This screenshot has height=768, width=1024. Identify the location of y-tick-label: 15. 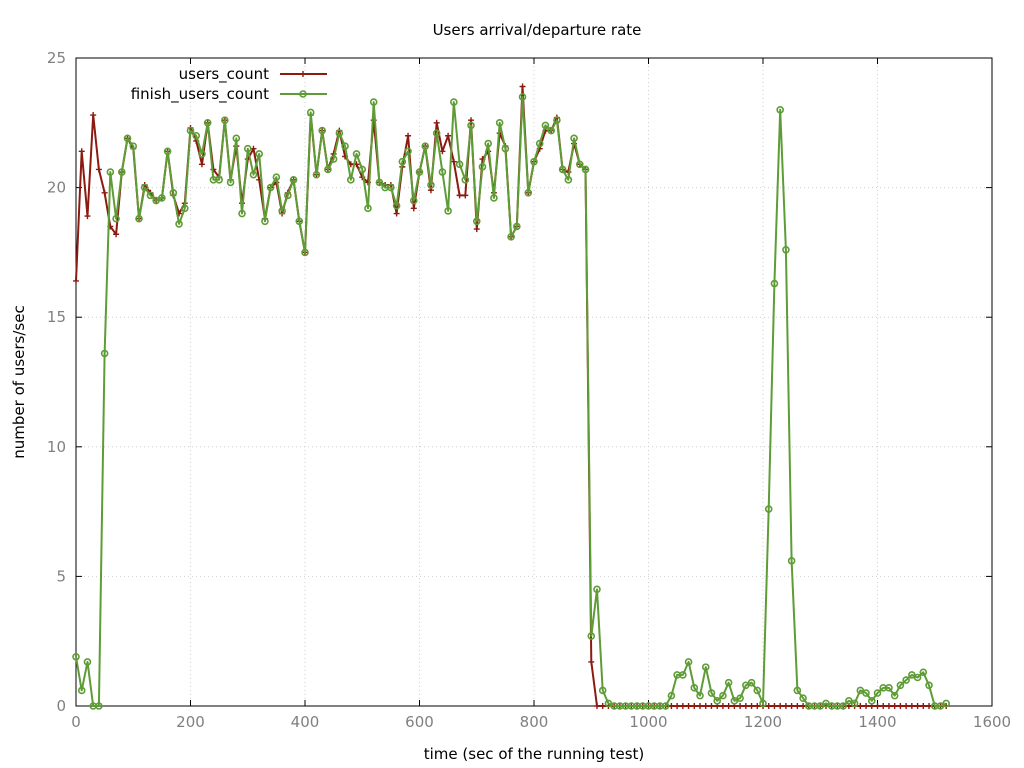
(56, 317).